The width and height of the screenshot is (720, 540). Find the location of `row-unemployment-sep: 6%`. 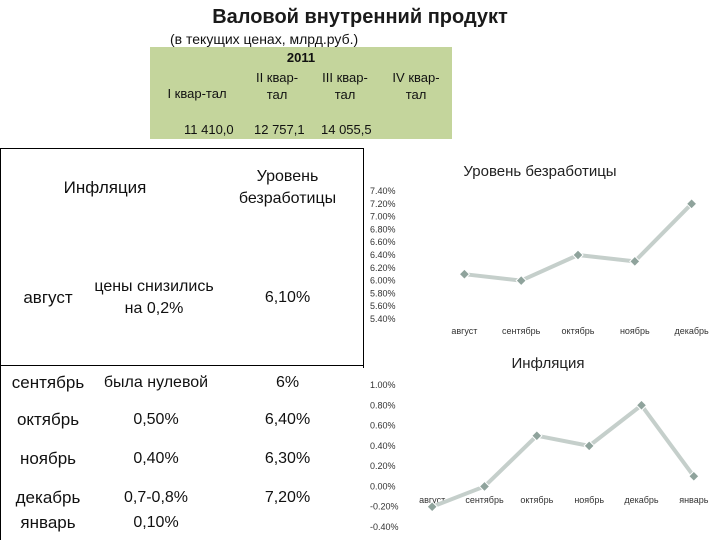

row-unemployment-sep: 6% is located at coordinates (287, 382).